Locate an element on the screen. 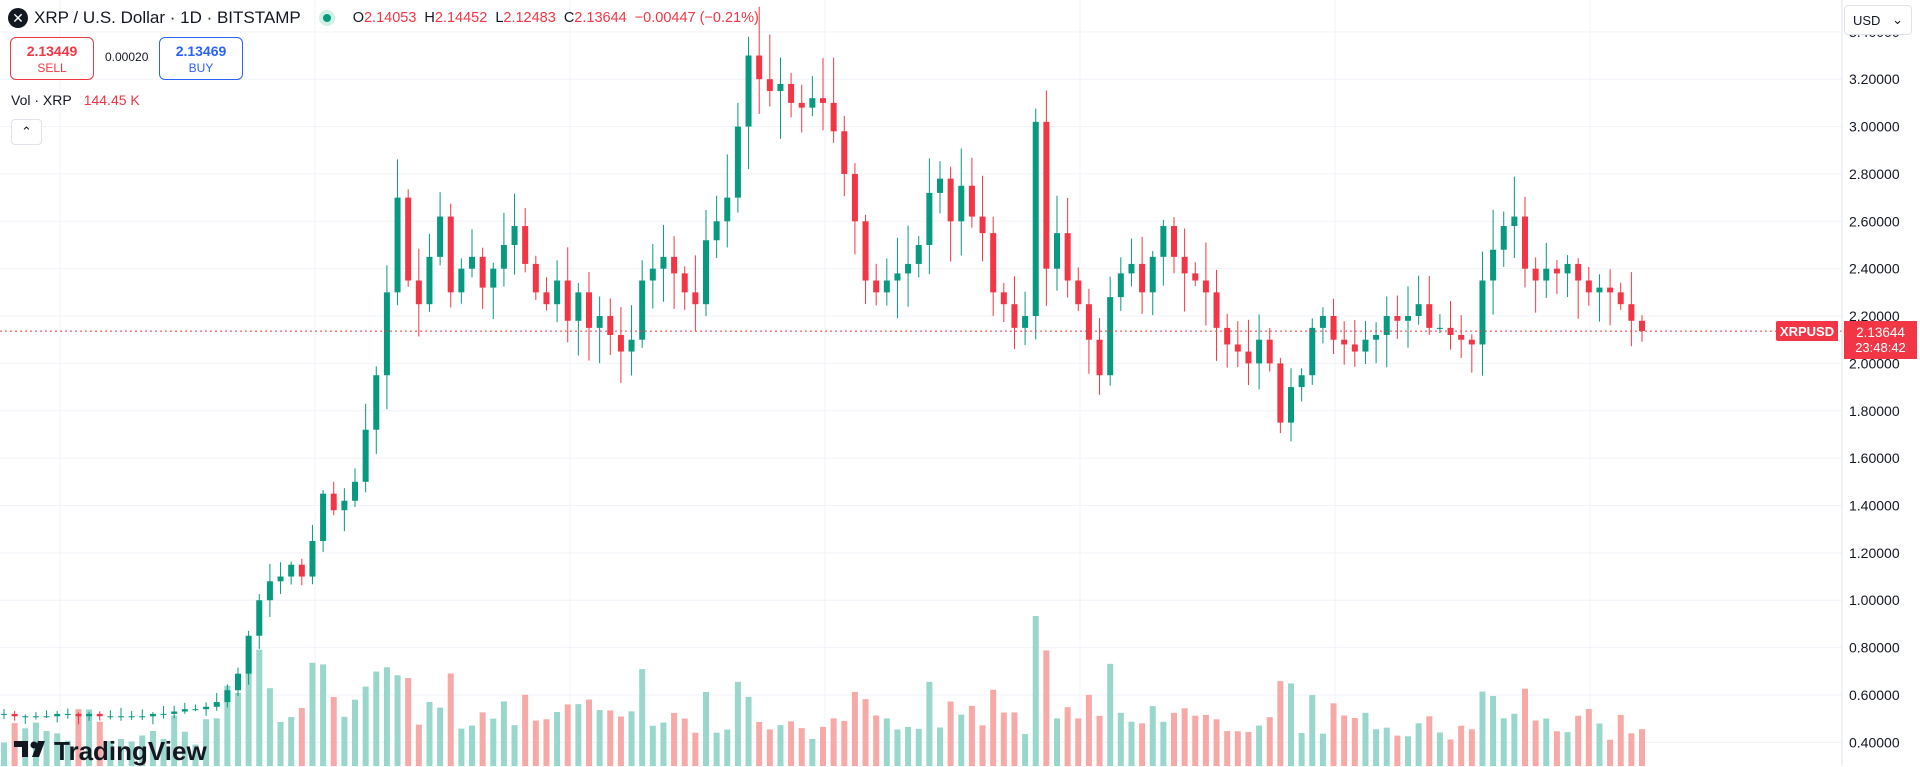 The height and width of the screenshot is (767, 1920). x-icon: ✕ is located at coordinates (18, 18).